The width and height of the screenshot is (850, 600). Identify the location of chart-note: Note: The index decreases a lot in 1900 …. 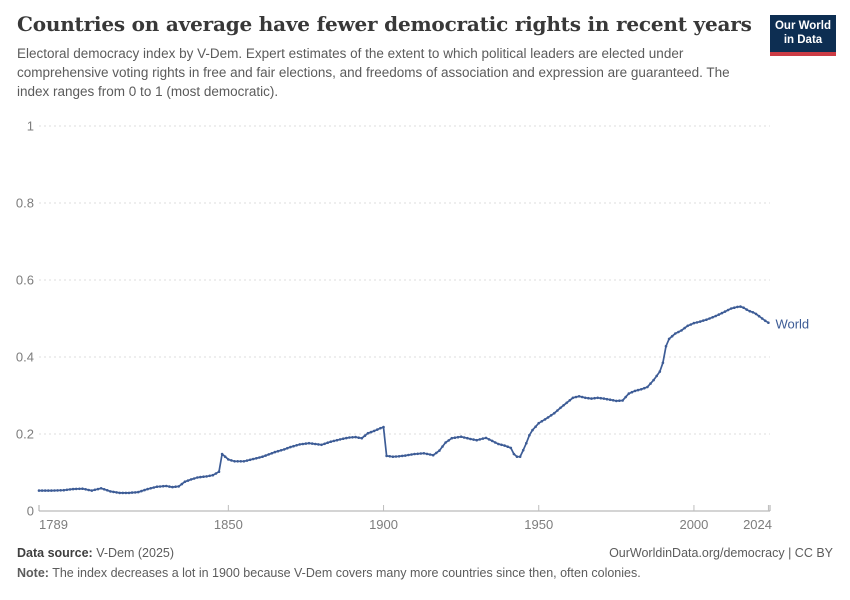
(329, 573).